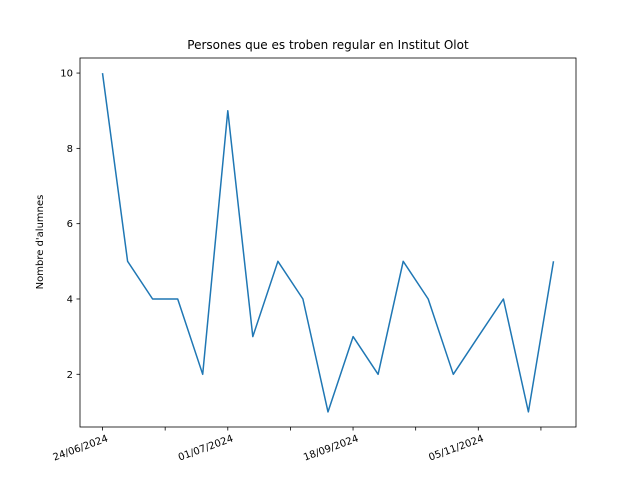  Describe the element at coordinates (331, 448) in the screenshot. I see `x-tick-label: 18/09/2024` at that location.